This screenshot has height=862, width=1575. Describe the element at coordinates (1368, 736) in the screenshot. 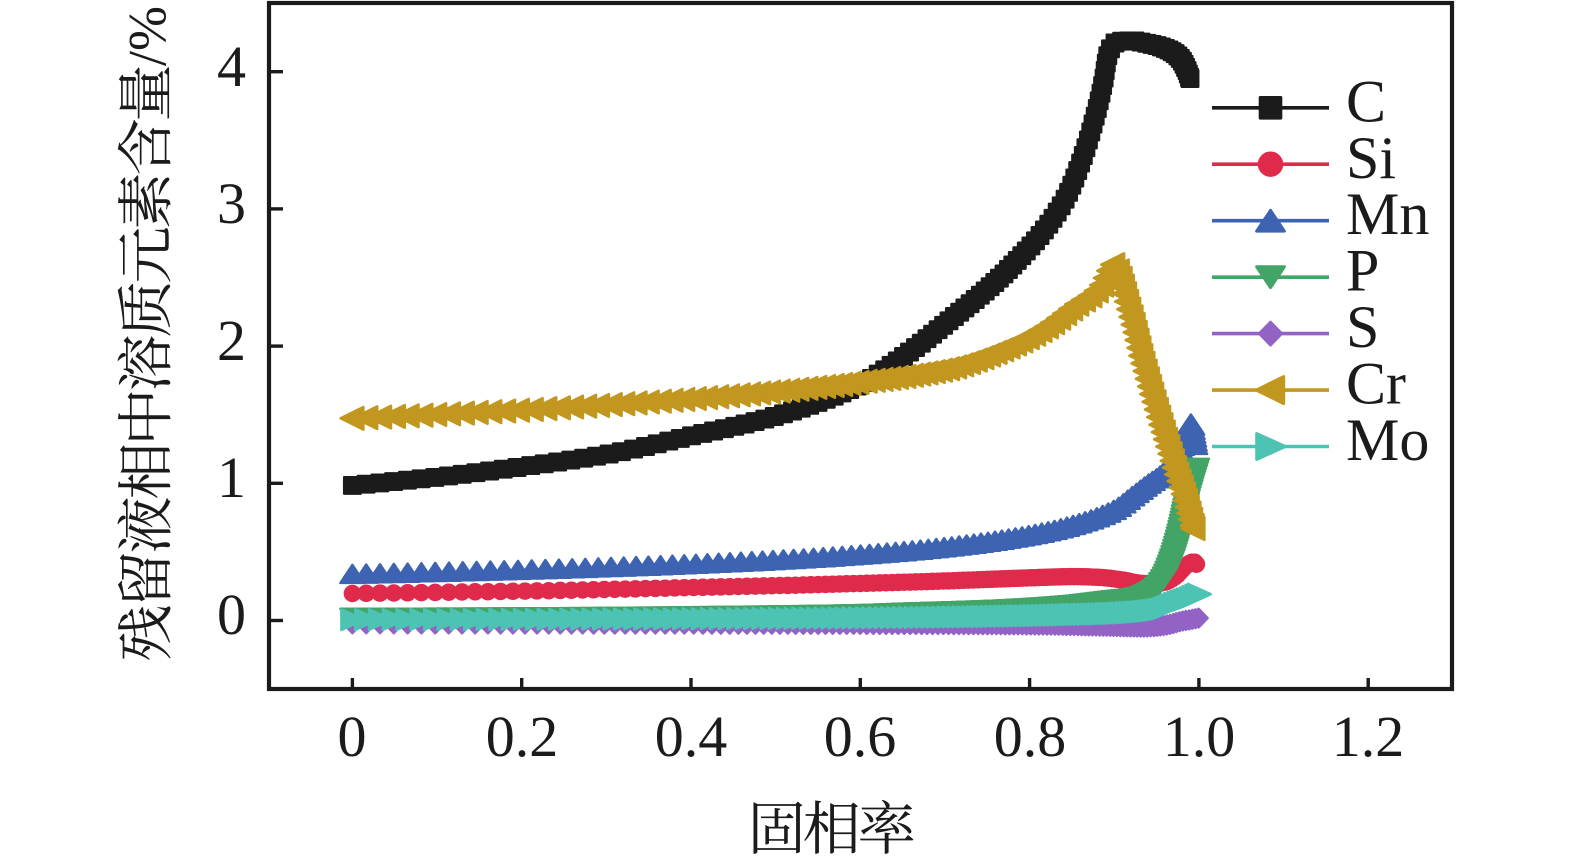

I see `svg-text: 1.2` at that location.